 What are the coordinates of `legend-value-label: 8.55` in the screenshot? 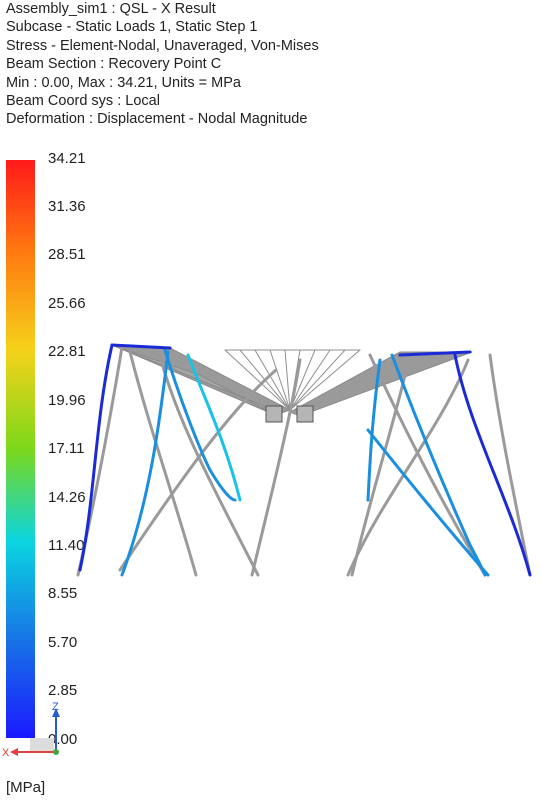 It's located at (63, 593).